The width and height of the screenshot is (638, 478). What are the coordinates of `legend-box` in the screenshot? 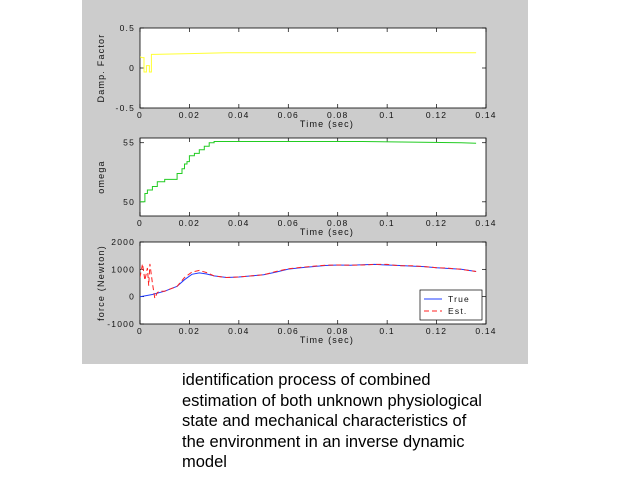 It's located at (451, 305).